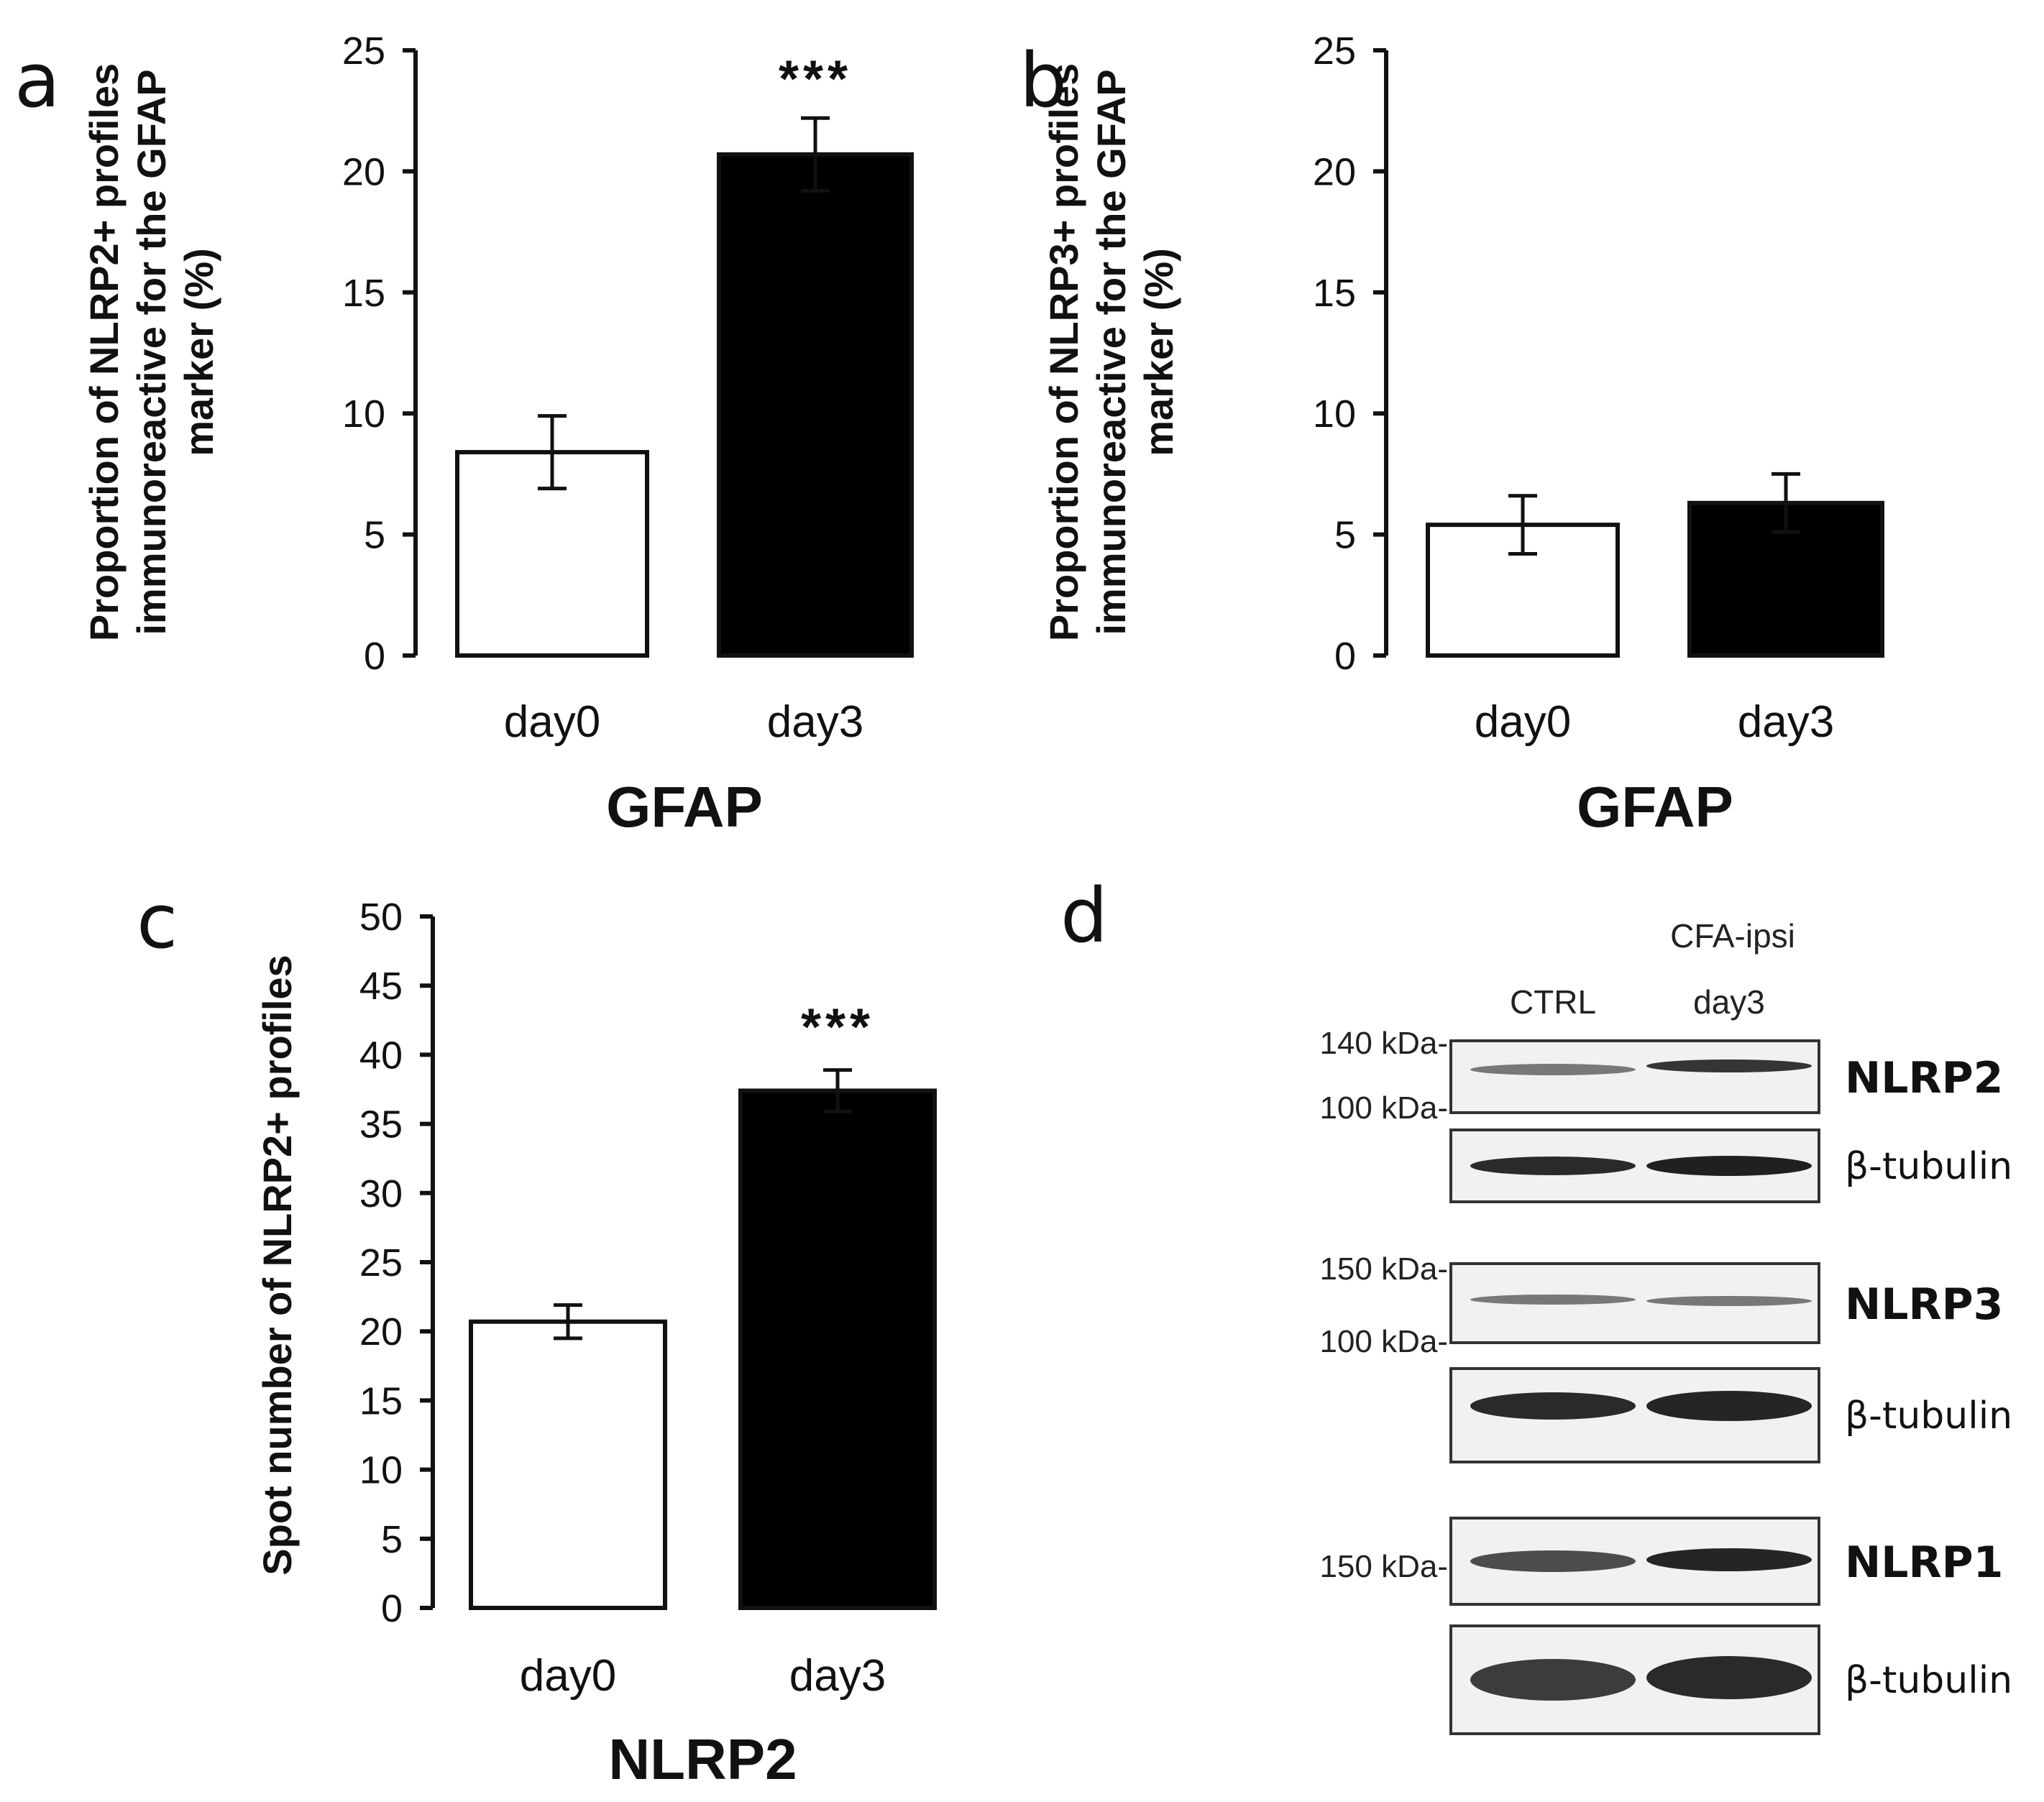 This screenshot has height=1802, width=2044. What do you see at coordinates (1924, 1078) in the screenshot?
I see `protein-label: NLRP2` at bounding box center [1924, 1078].